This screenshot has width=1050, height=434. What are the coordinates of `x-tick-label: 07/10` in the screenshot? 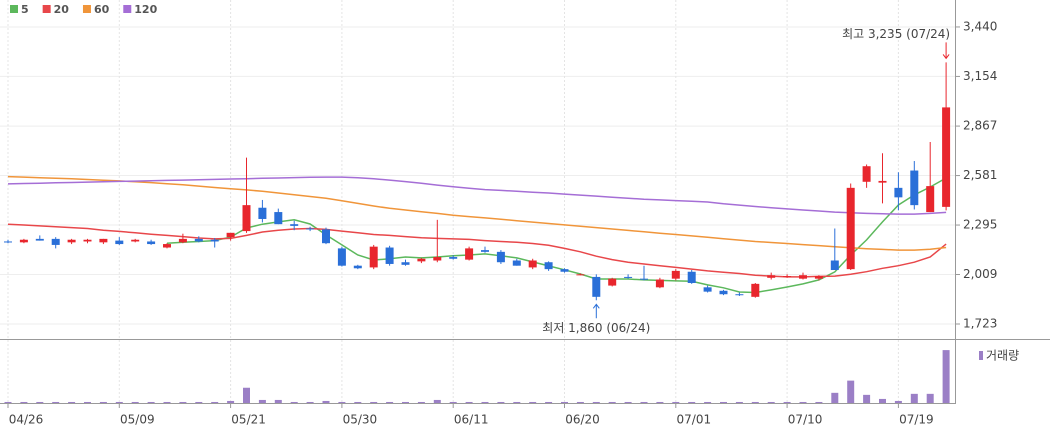 It's located at (805, 420).